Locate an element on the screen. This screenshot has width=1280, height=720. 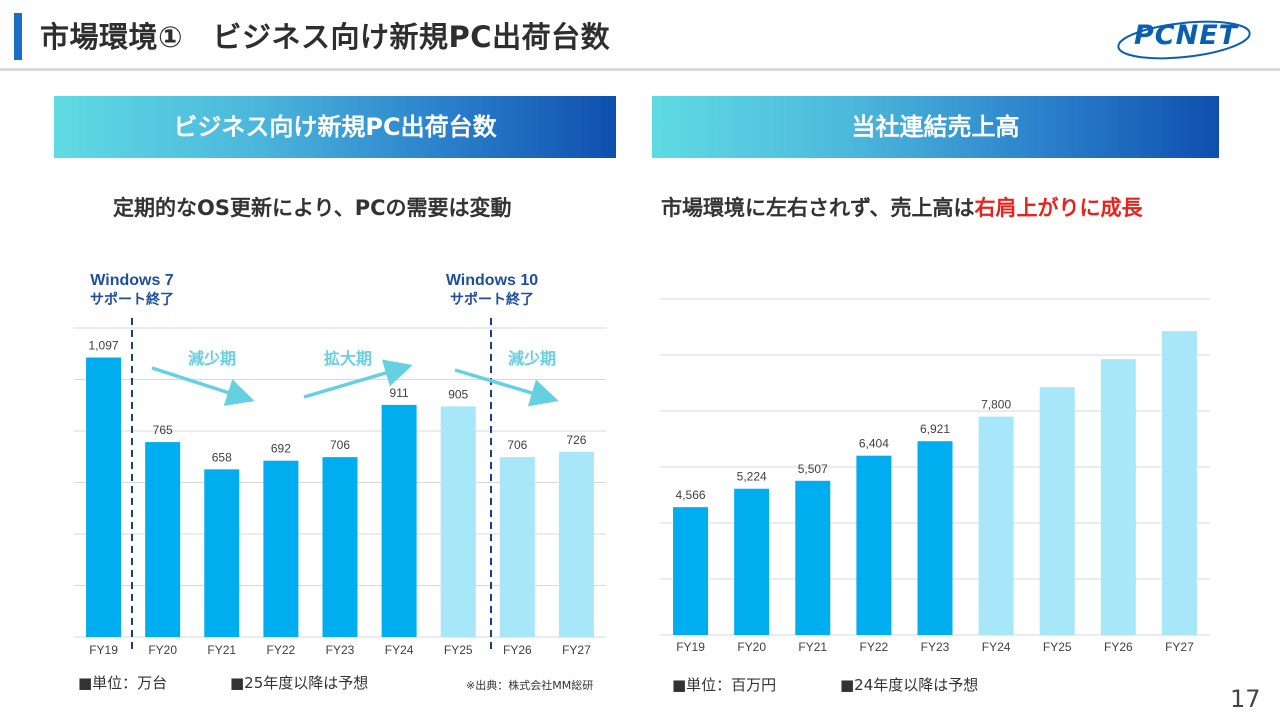
right-data-label-fy23: 6,921 is located at coordinates (935, 429).